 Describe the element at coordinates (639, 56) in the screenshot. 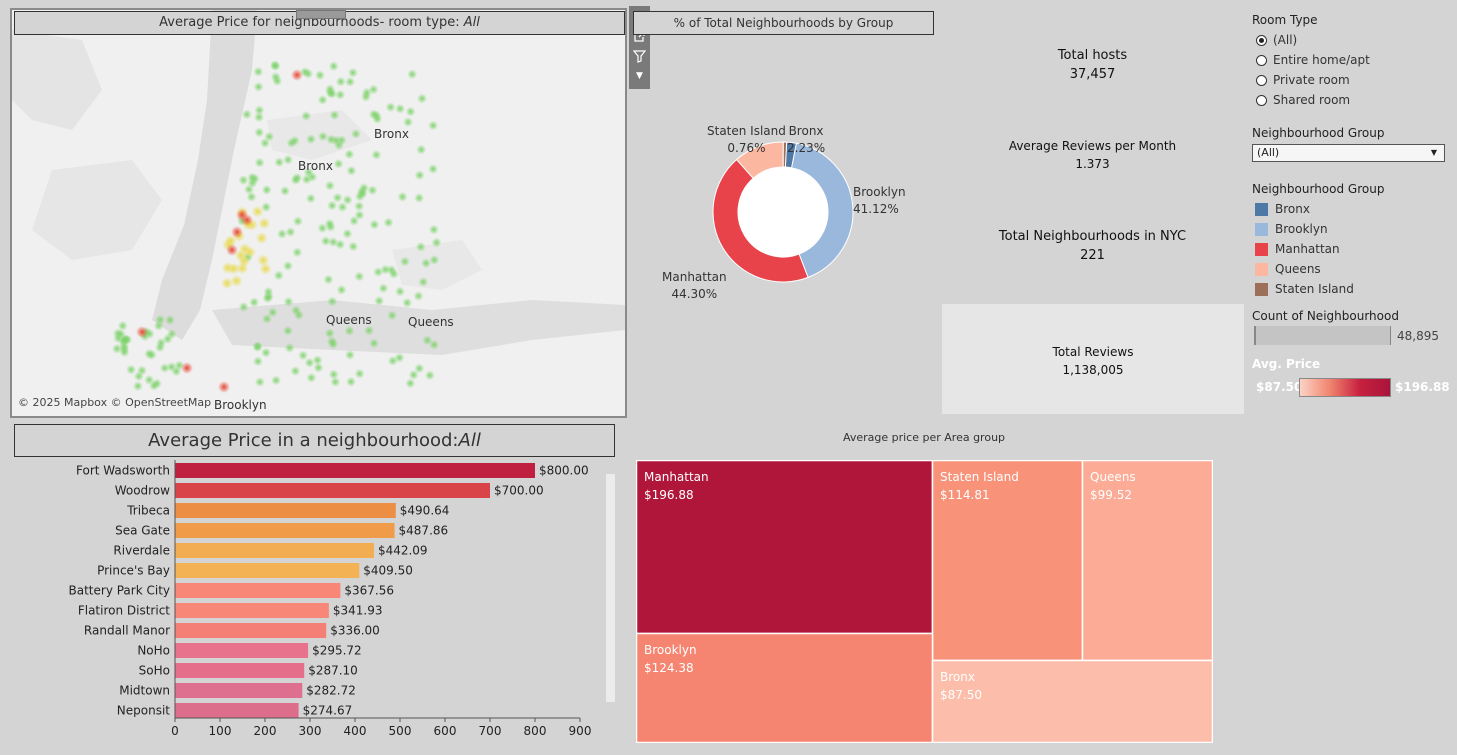

I see `filter-icon` at that location.